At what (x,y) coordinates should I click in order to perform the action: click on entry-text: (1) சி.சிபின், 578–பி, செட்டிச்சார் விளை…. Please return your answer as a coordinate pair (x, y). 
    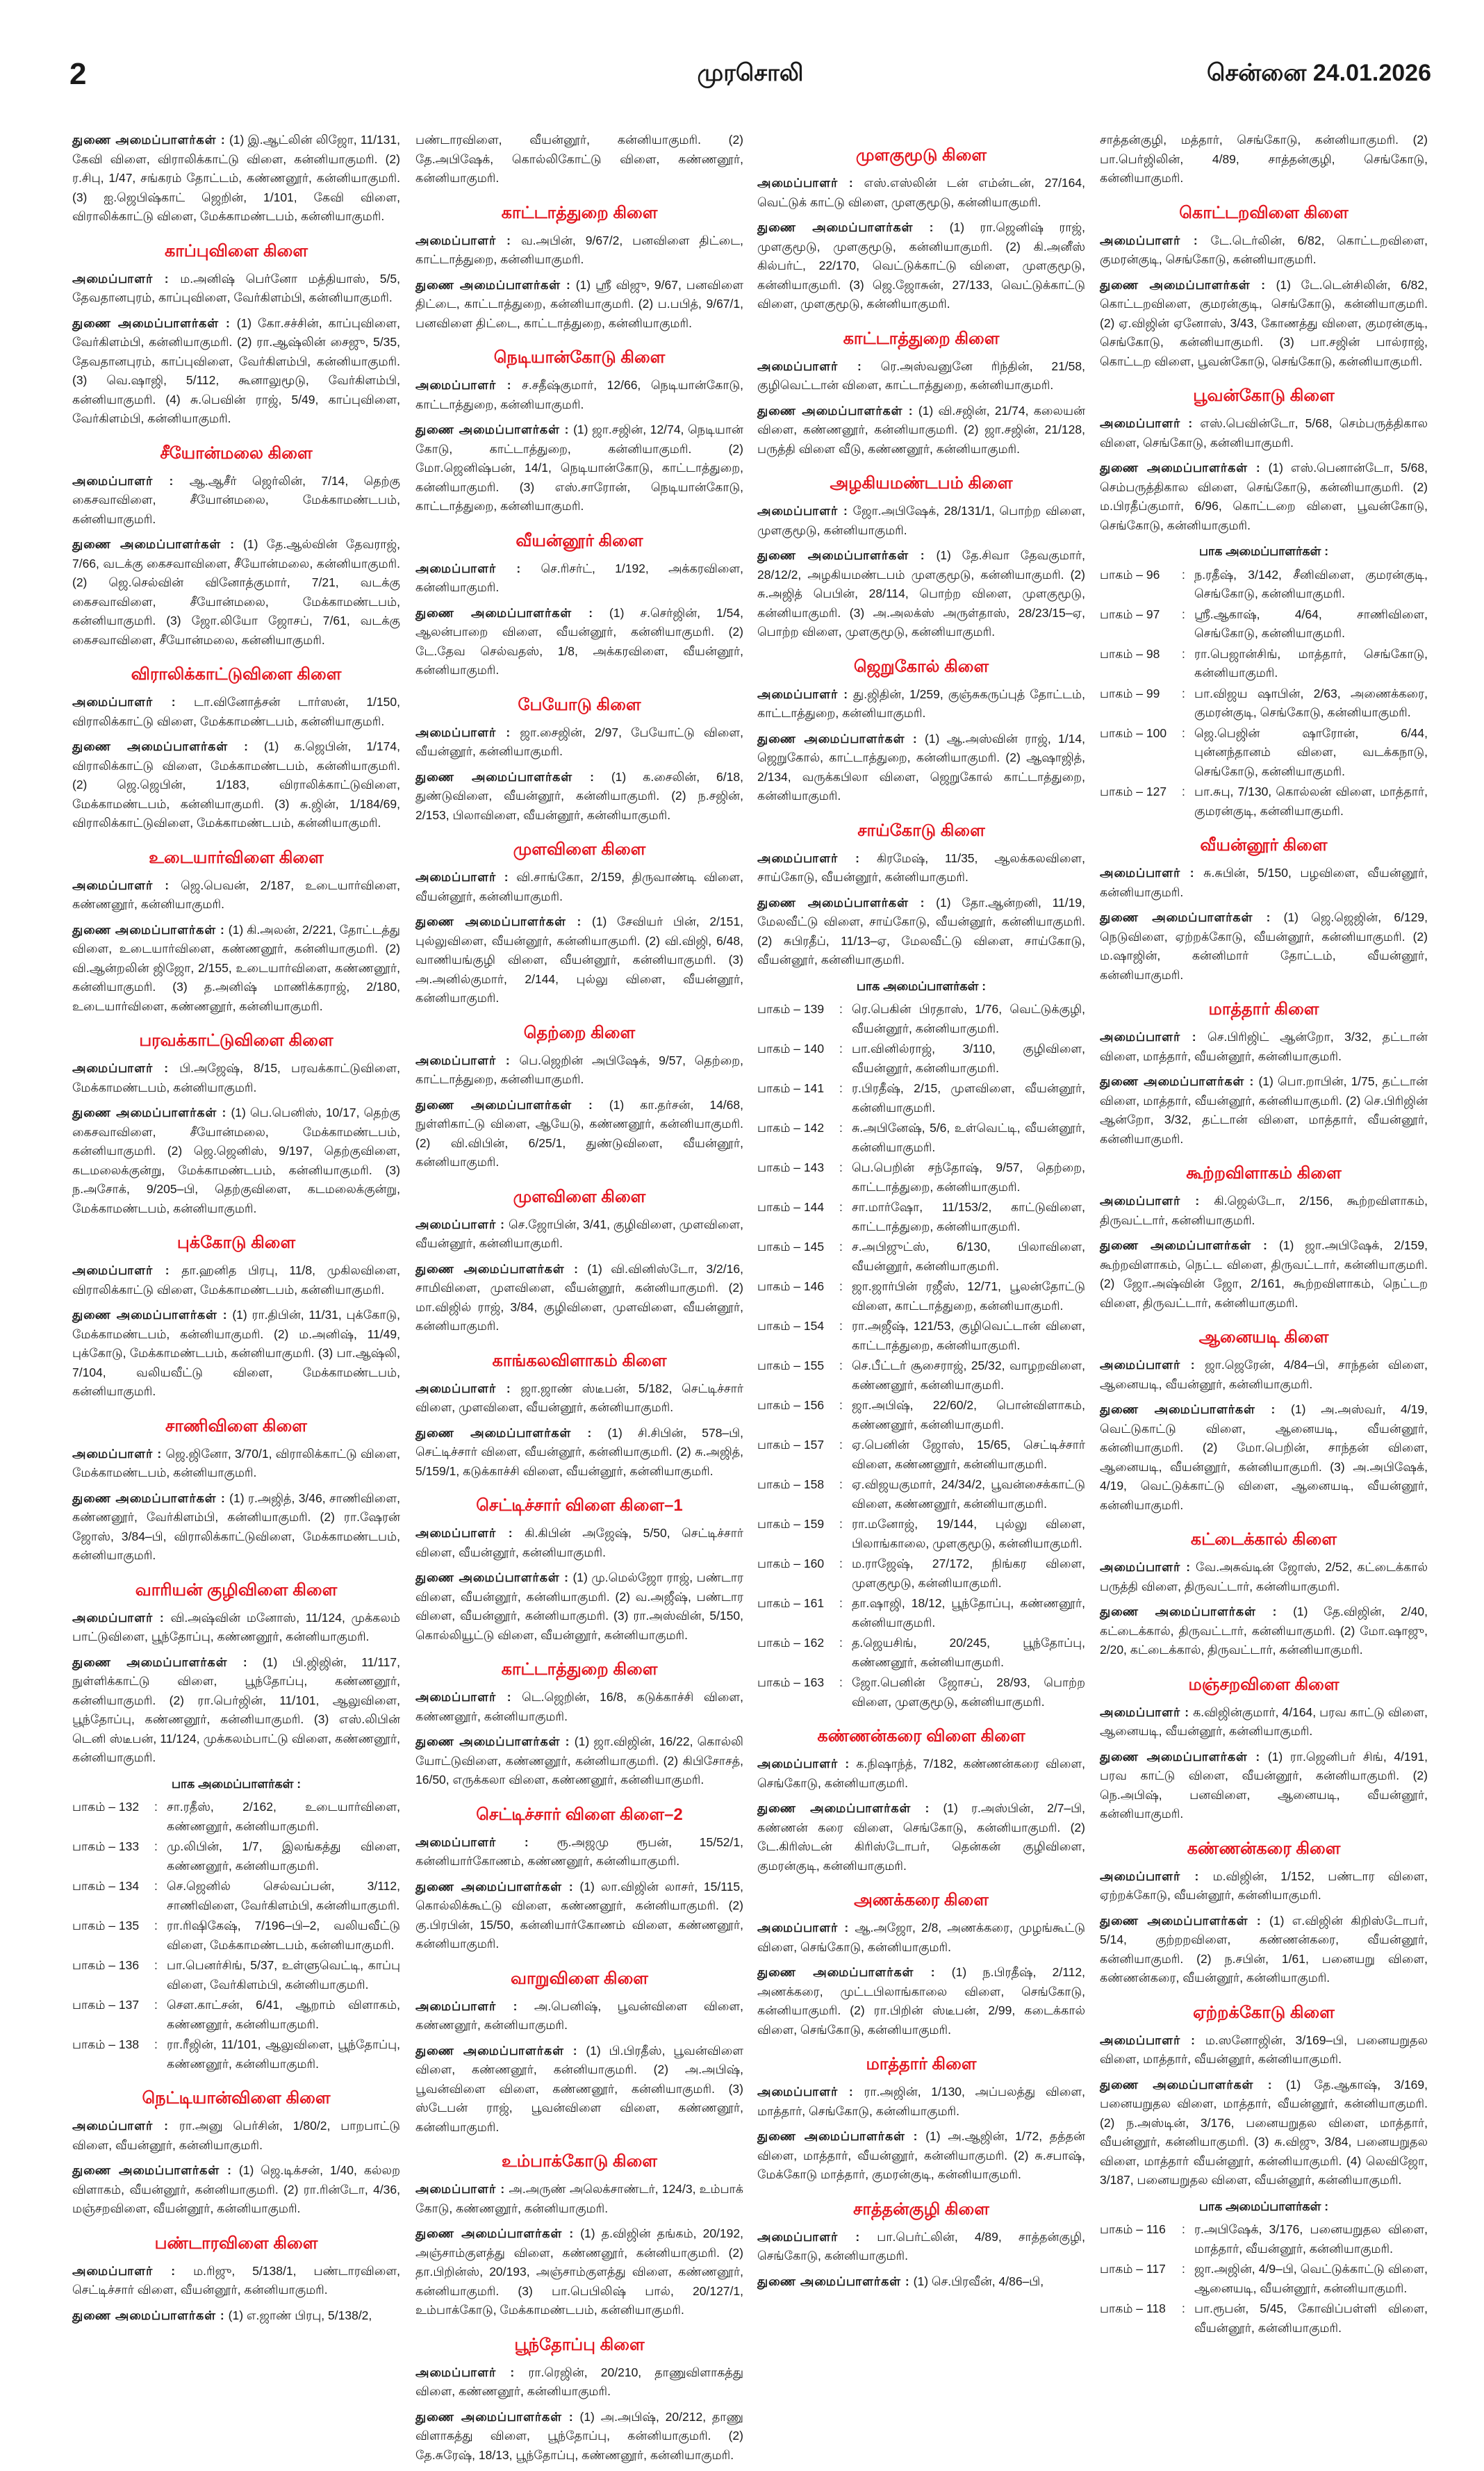
    Looking at the image, I should click on (579, 1451).